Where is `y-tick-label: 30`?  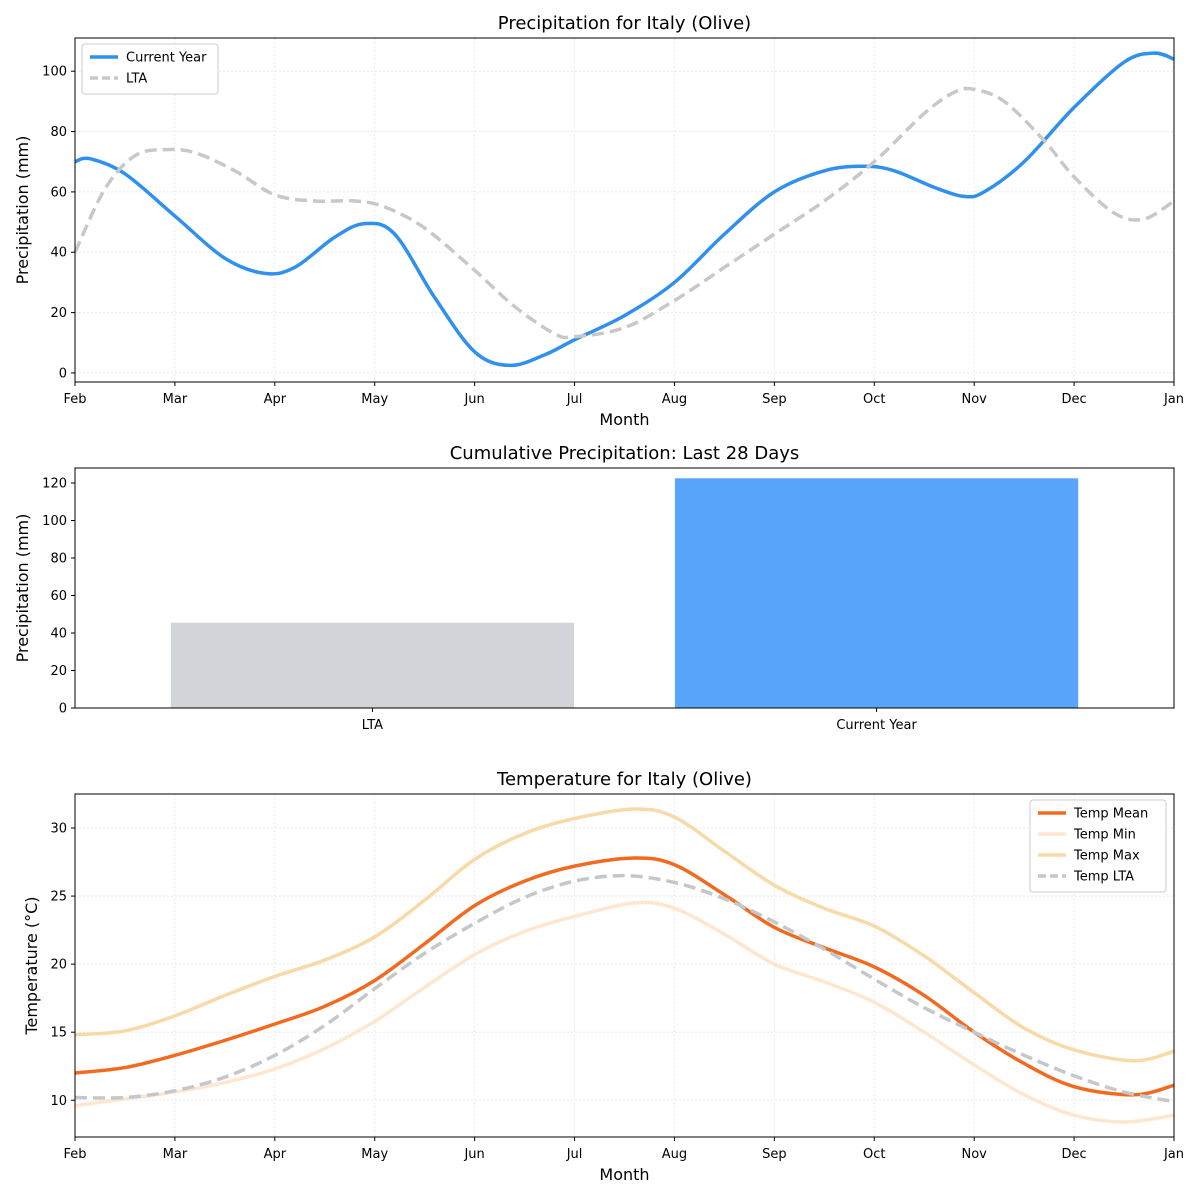
y-tick-label: 30 is located at coordinates (58, 829).